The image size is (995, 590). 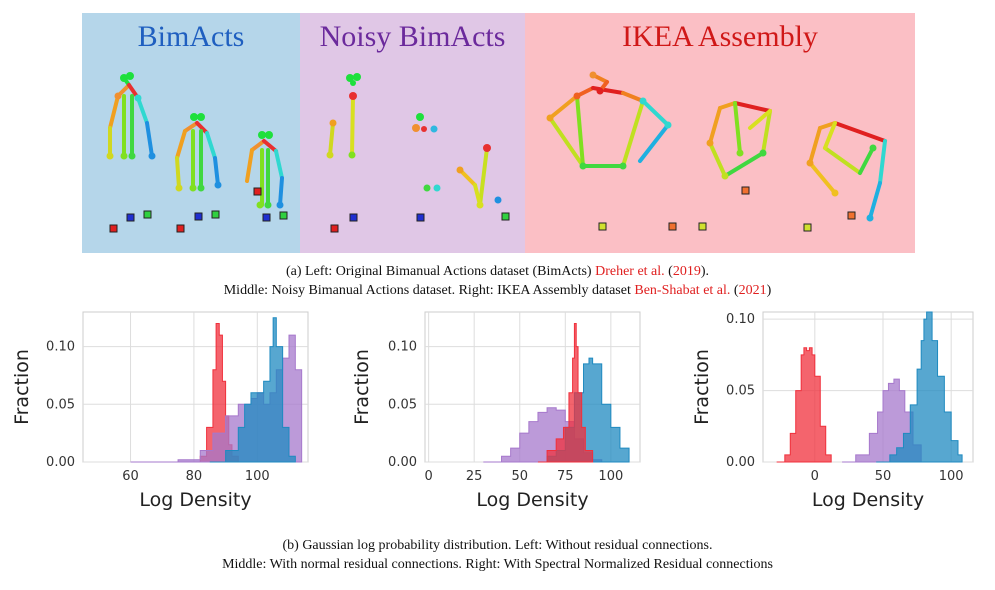 I want to click on caption-a-paren-close: )., so click(x=704, y=271).